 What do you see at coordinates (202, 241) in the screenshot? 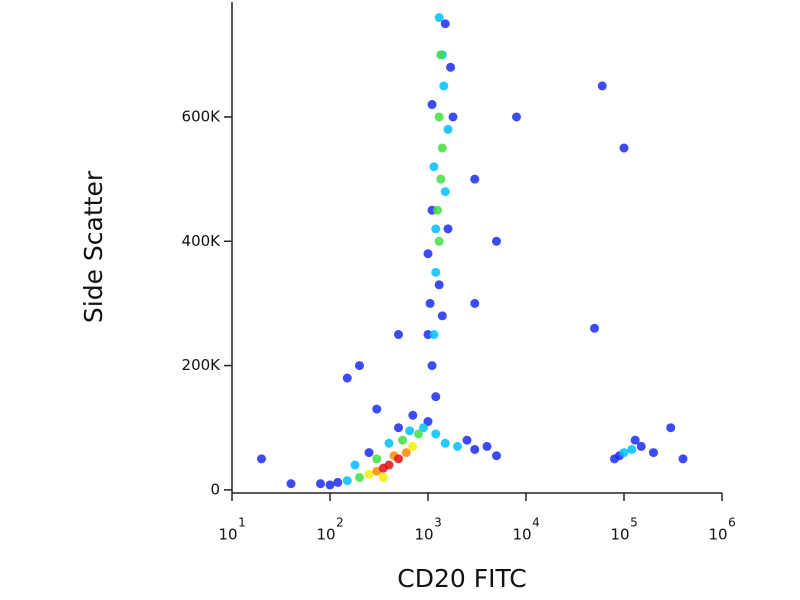
I see `y-tick-label: 400K` at bounding box center [202, 241].